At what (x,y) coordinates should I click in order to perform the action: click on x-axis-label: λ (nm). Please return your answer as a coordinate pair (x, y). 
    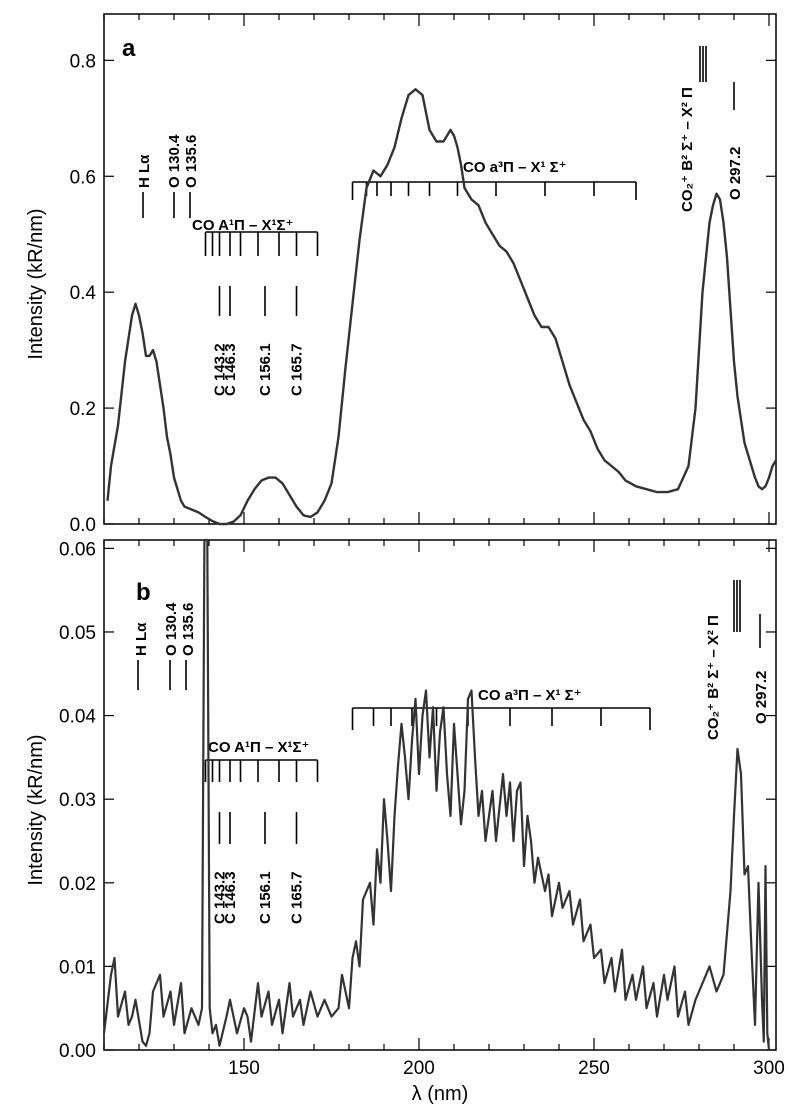
    Looking at the image, I should click on (440, 1094).